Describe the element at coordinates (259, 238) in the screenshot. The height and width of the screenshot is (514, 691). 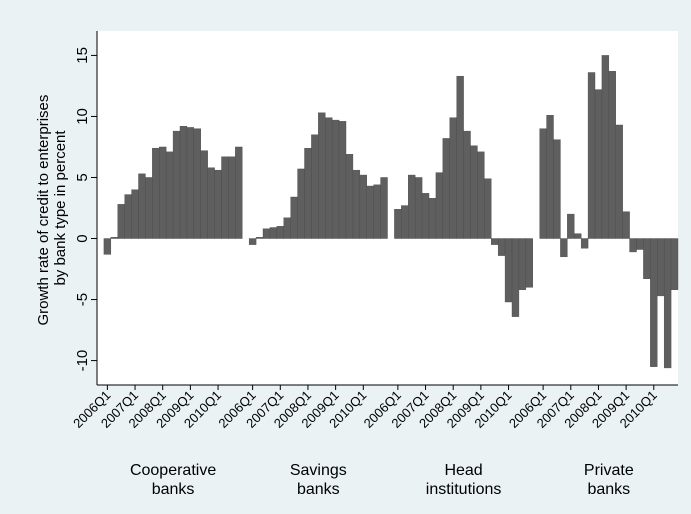
I see `bar-savings-banks-2006q2` at that location.